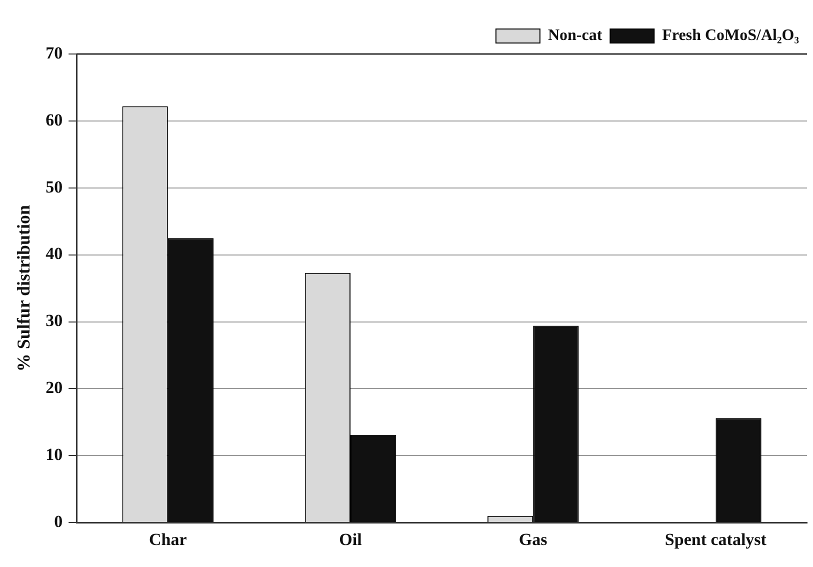 This screenshot has width=813, height=567. I want to click on legend-label: Fresh CoMoS/Al₂O₃, so click(731, 35).